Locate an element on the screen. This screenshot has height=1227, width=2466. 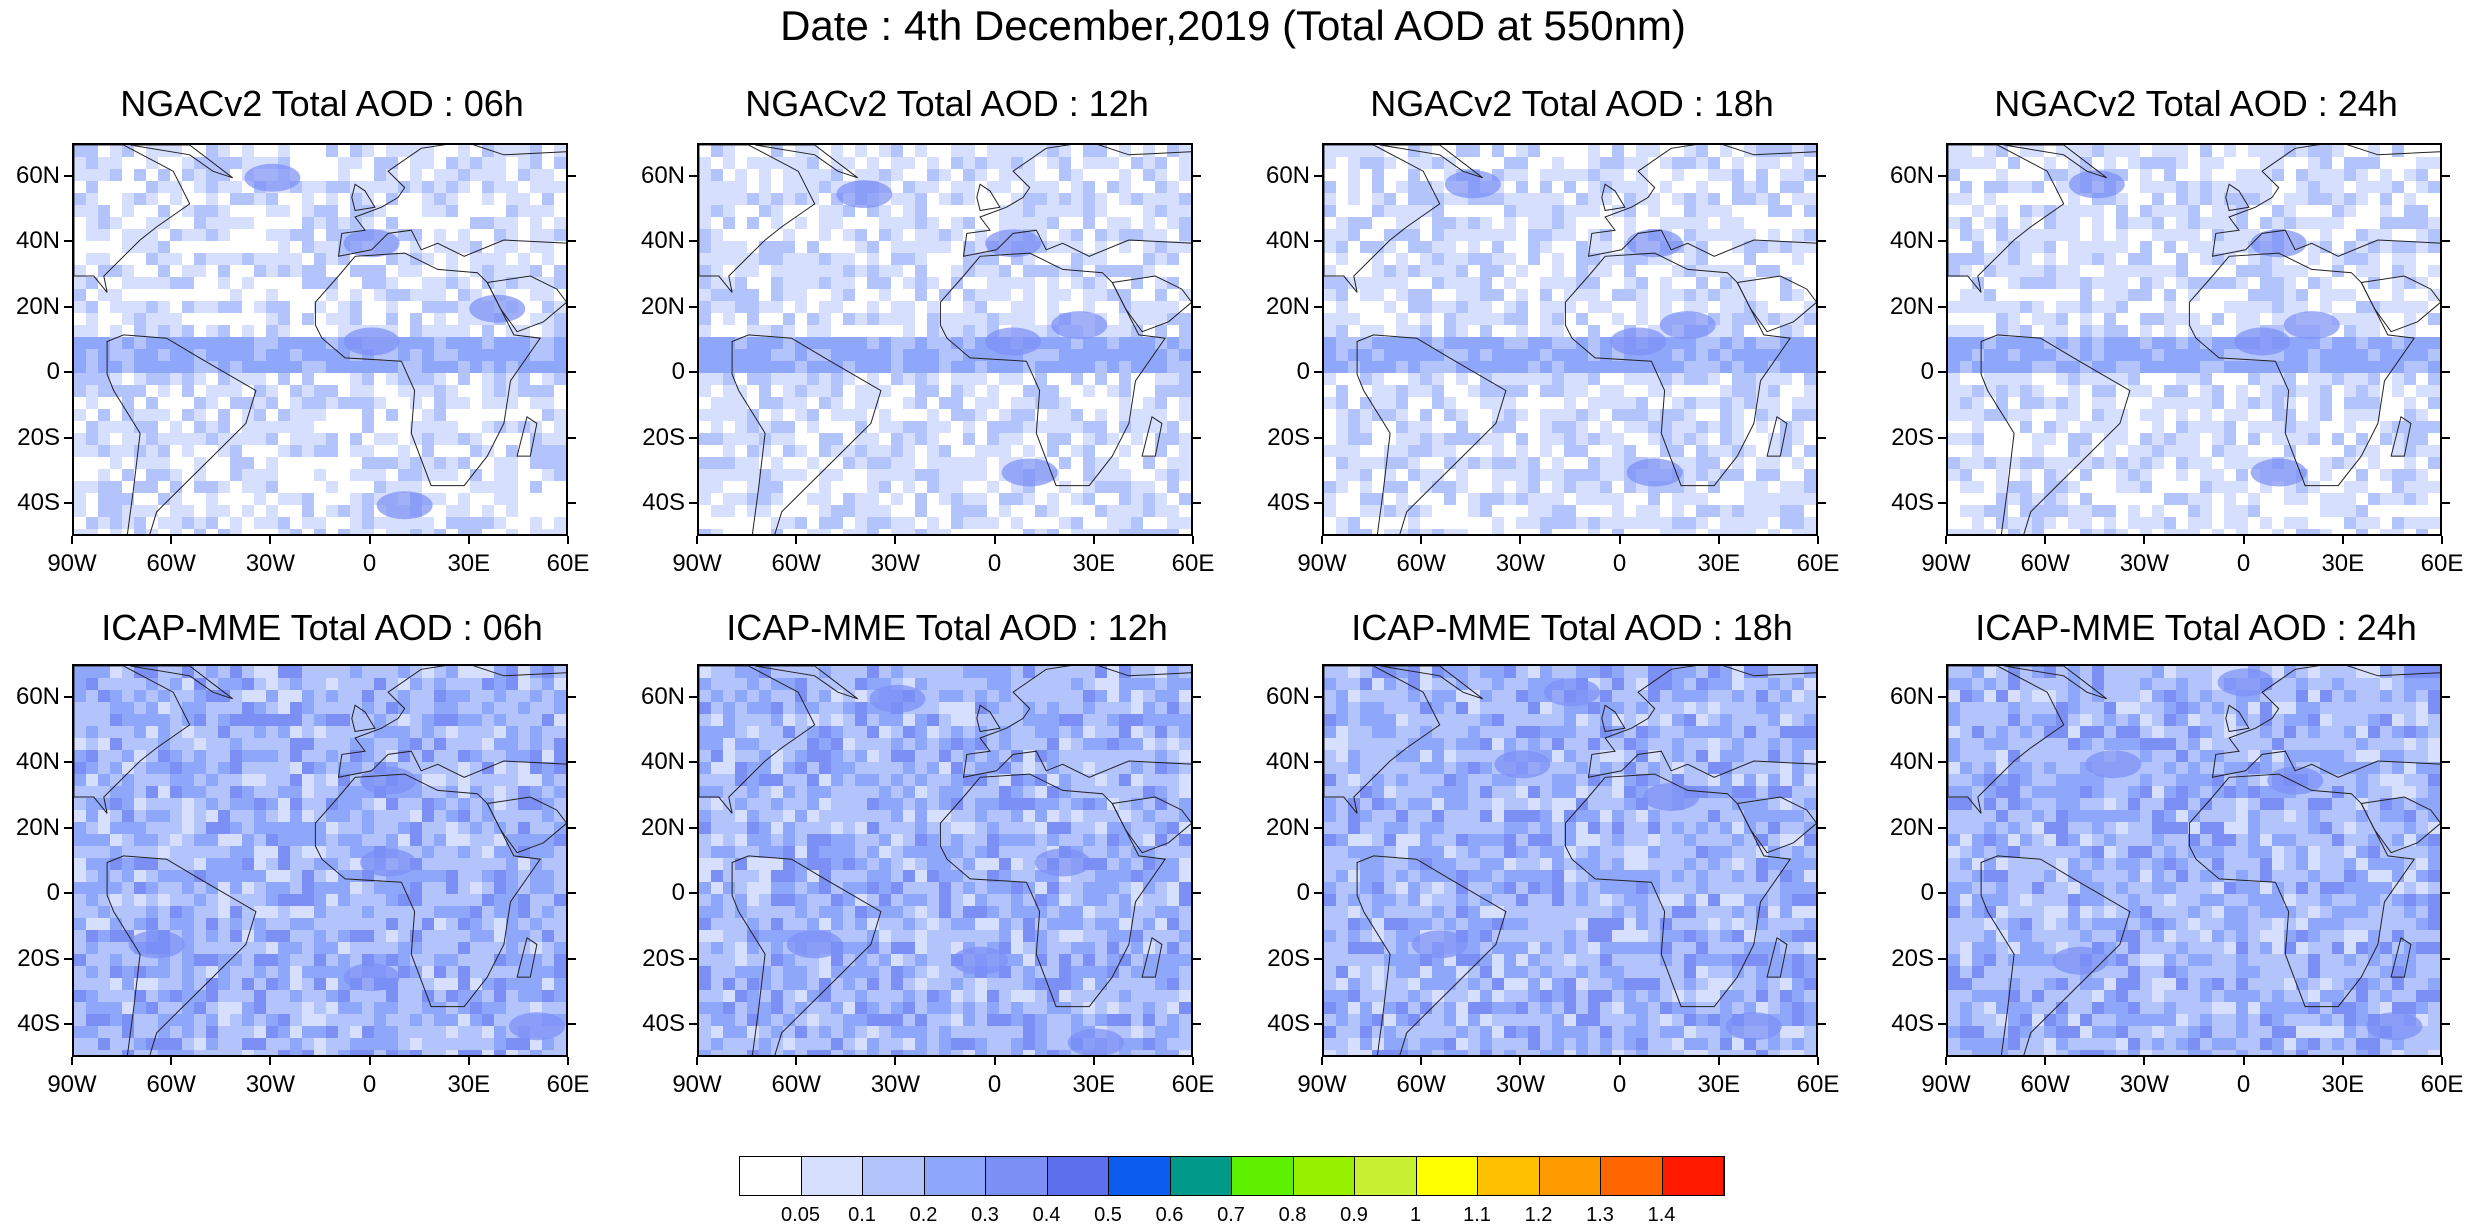
colorbar-label: 1.4 is located at coordinates (1662, 1215).